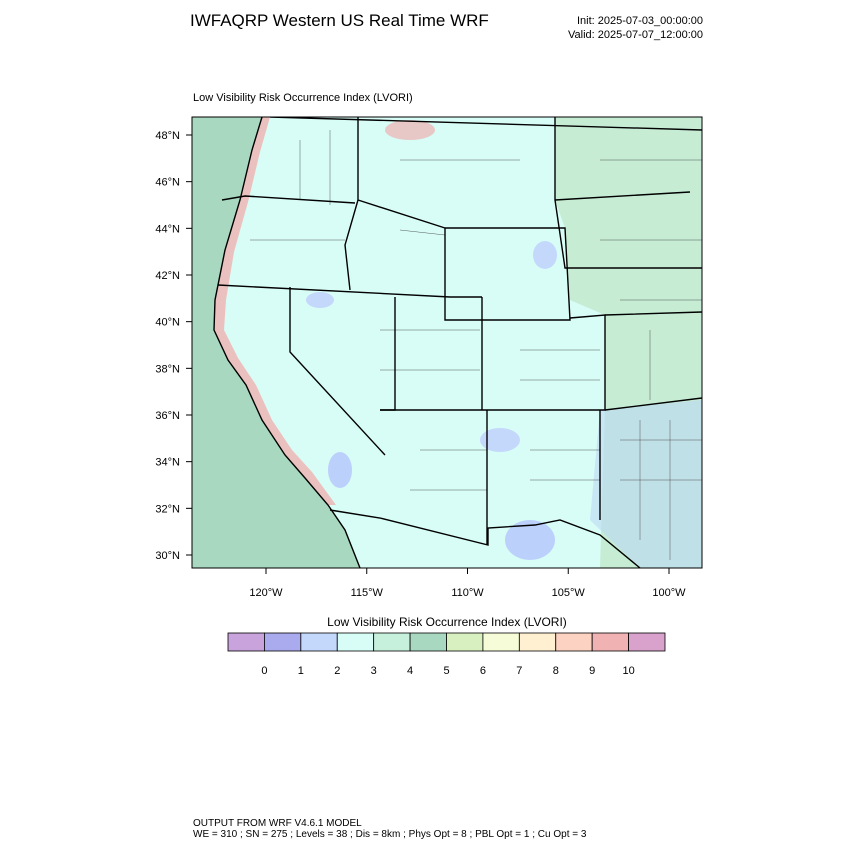 The height and width of the screenshot is (855, 850). Describe the element at coordinates (446, 671) in the screenshot. I see `colorbar-label: 5` at that location.